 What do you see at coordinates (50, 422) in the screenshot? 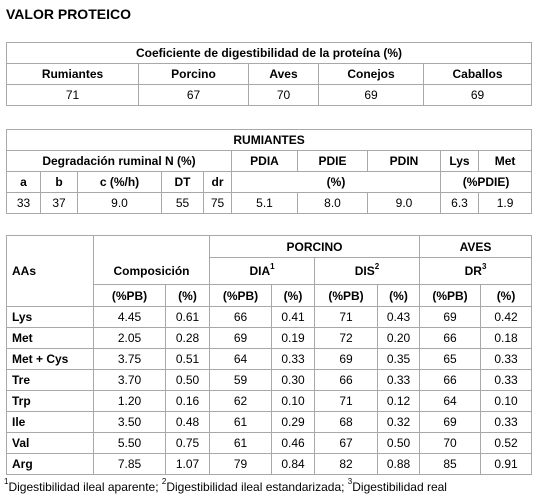
I see `aa-name: Ile` at bounding box center [50, 422].